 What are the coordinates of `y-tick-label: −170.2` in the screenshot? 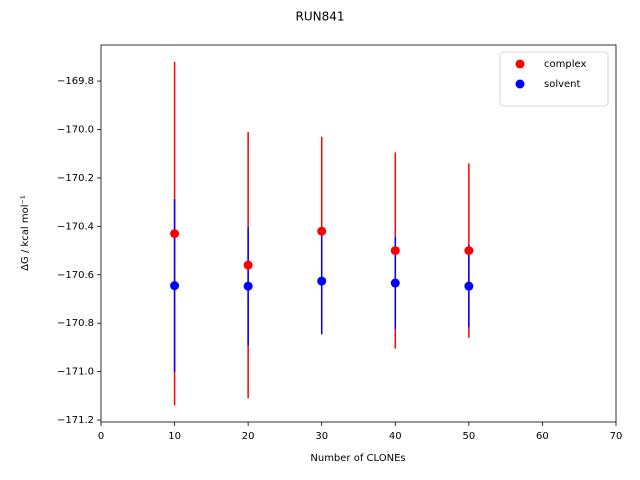 It's located at (75, 178).